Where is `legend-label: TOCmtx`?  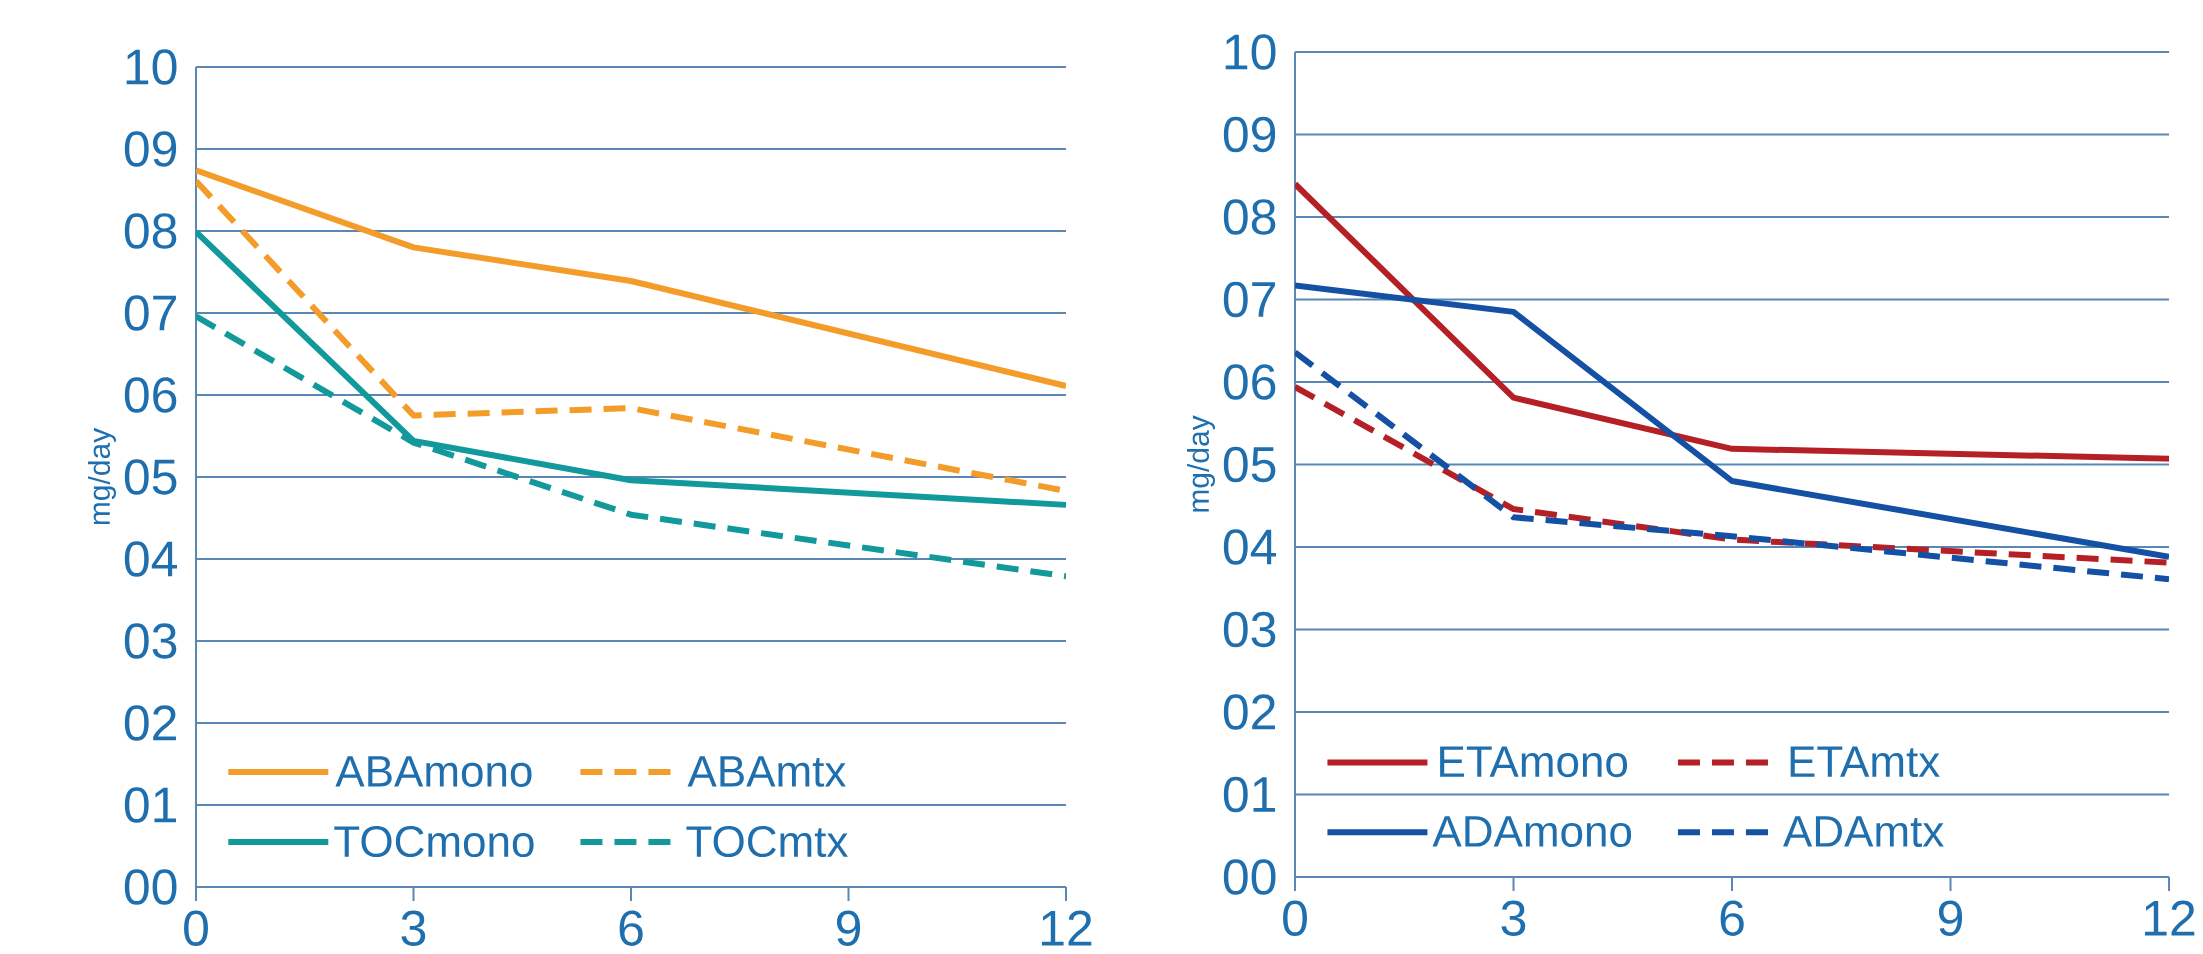
legend-label: TOCmtx is located at coordinates (767, 841).